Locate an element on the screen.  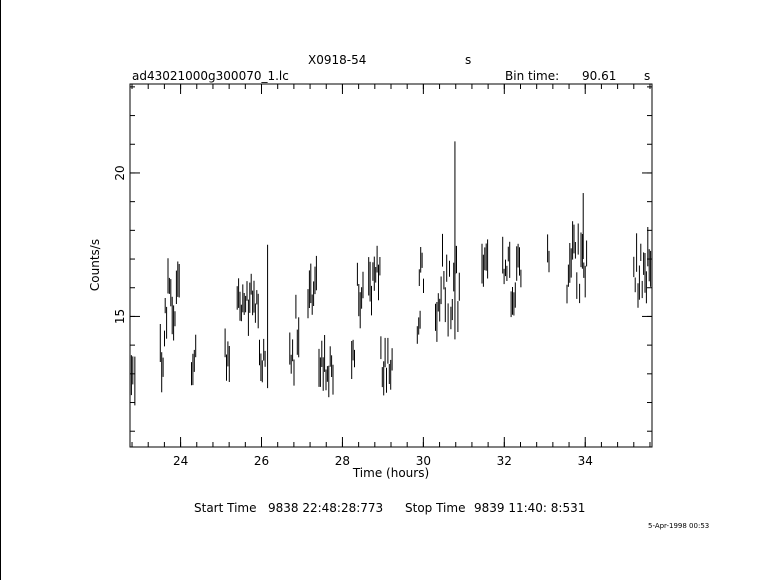
bin-time-unit: s is located at coordinates (647, 76).